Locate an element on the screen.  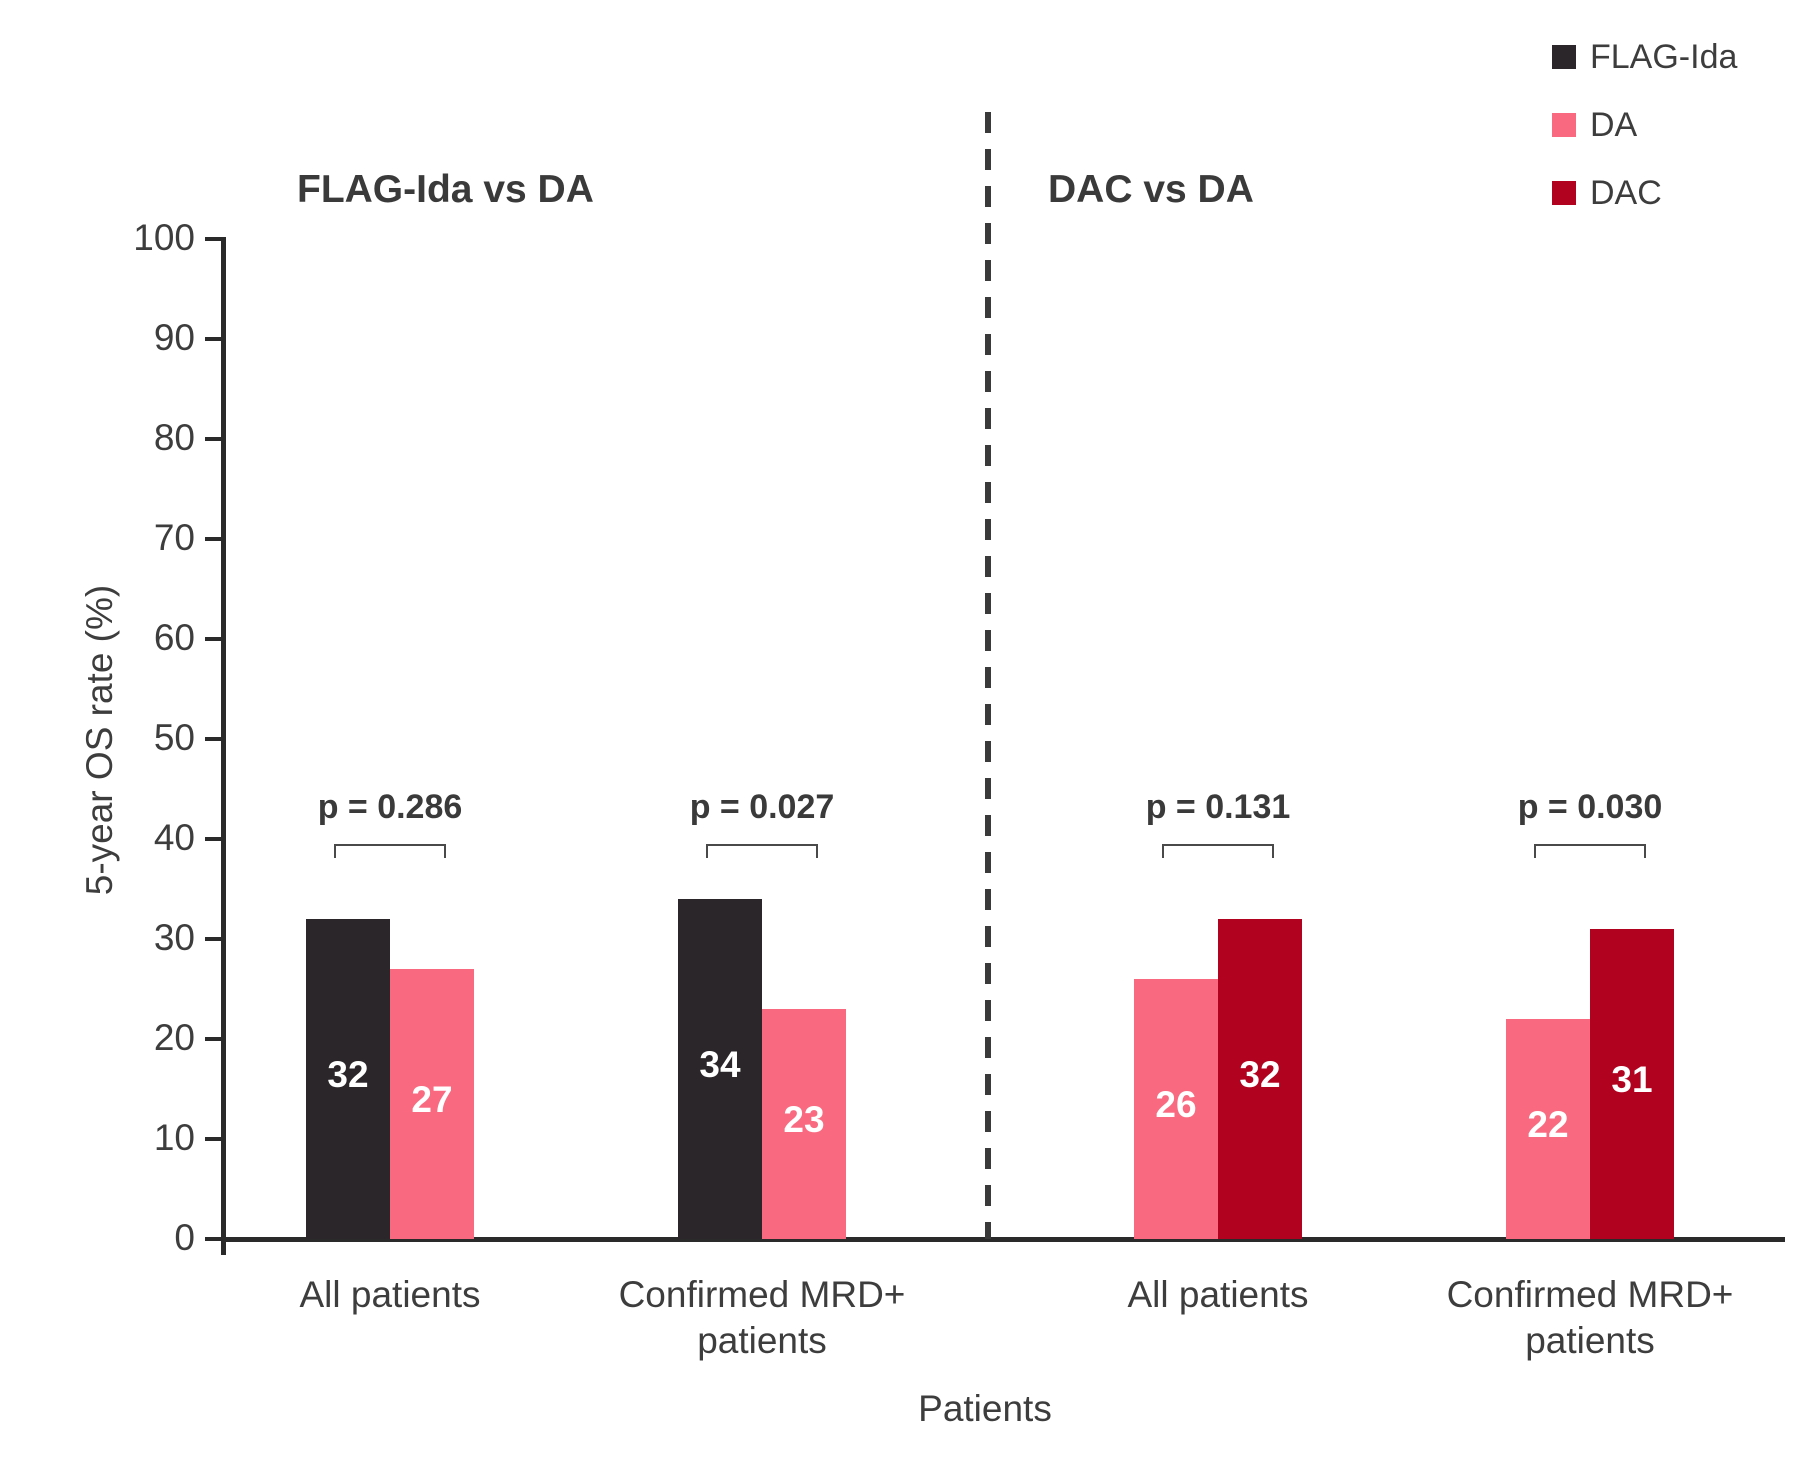
x-axis-title: Patients is located at coordinates (985, 1408).